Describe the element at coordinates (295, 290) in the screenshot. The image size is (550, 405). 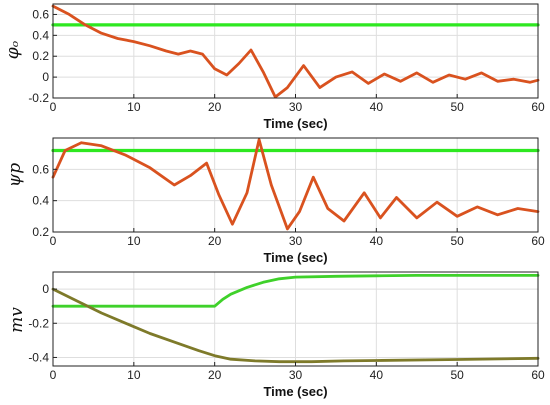
I see `series-line-upper` at that location.